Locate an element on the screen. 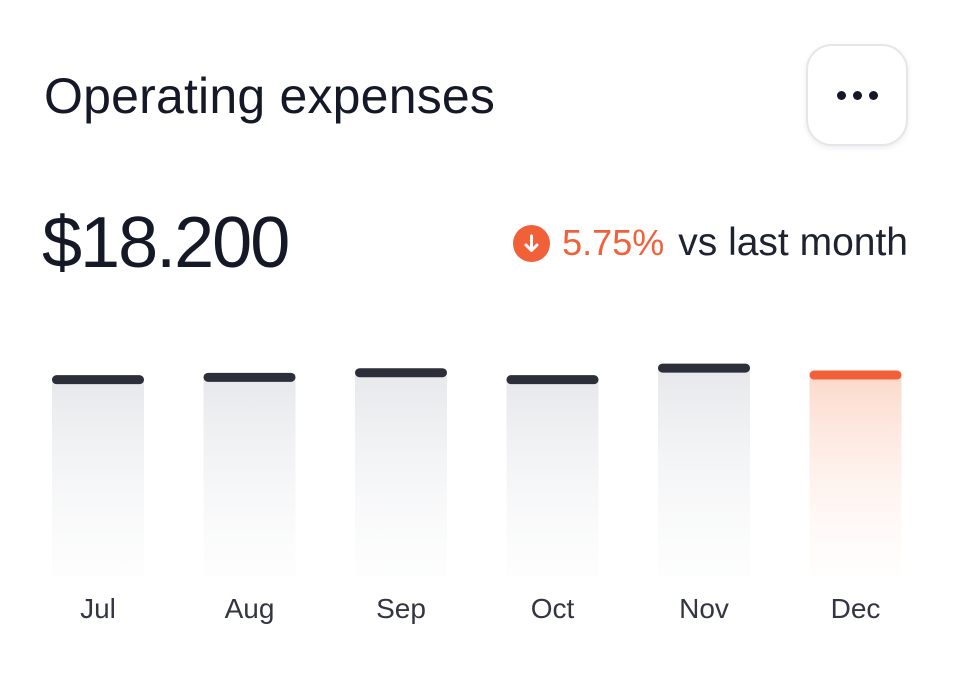 The height and width of the screenshot is (680, 954). more-options-button is located at coordinates (857, 95).